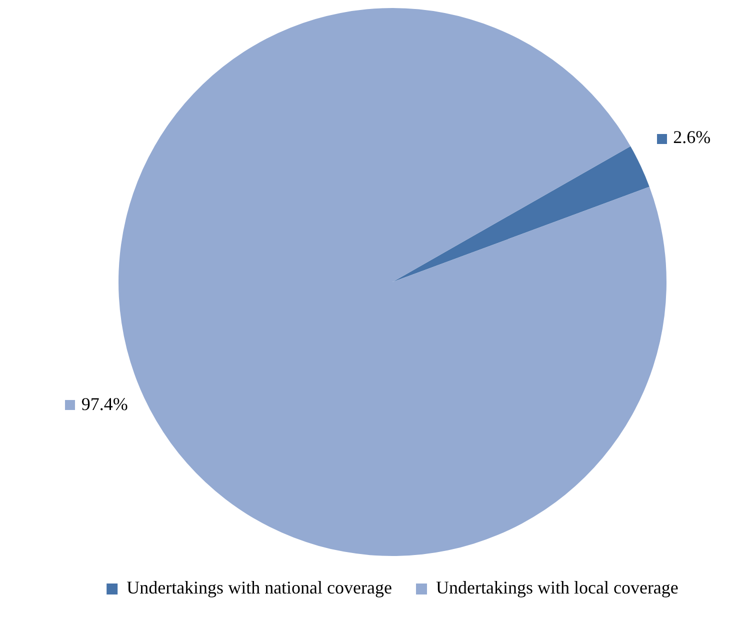  I want to click on data-label: 97.4%, so click(104, 404).